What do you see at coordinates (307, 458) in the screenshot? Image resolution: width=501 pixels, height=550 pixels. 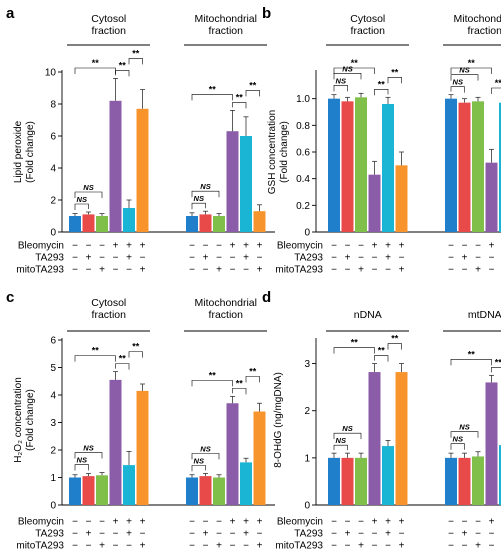 I see `y-tick-label: 1` at bounding box center [307, 458].